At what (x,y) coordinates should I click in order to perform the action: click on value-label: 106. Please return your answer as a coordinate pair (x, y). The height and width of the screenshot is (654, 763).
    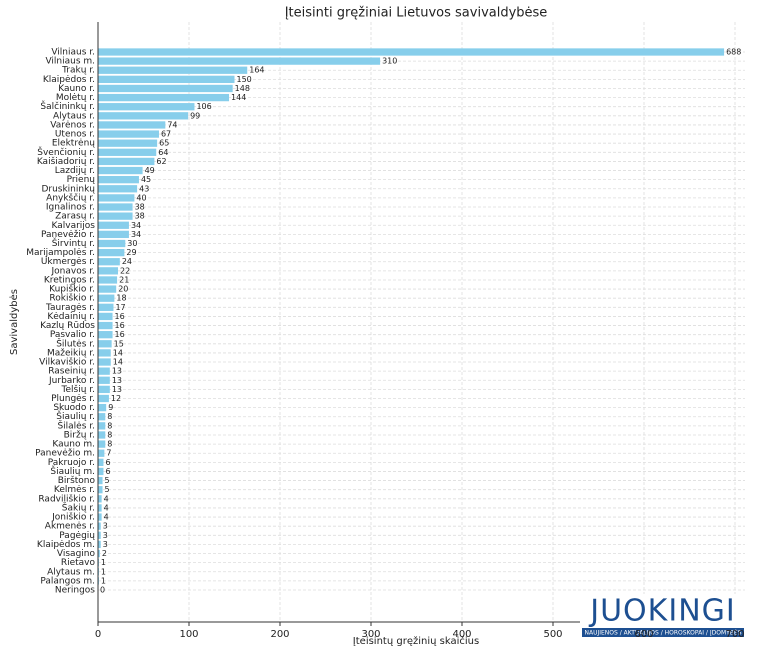
    Looking at the image, I should click on (203, 106).